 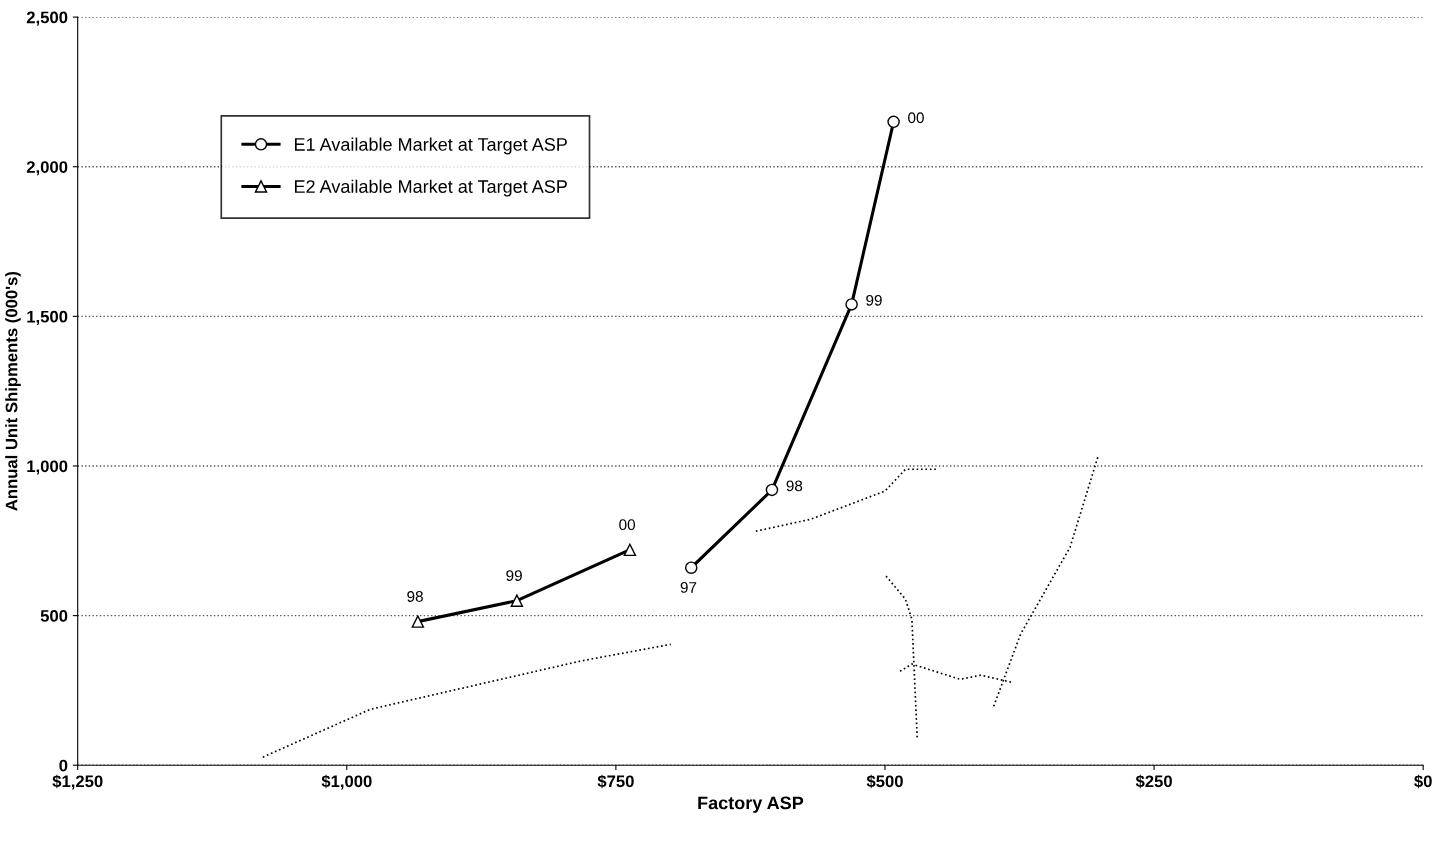 I want to click on x-tick-label: $1,000, so click(x=346, y=782).